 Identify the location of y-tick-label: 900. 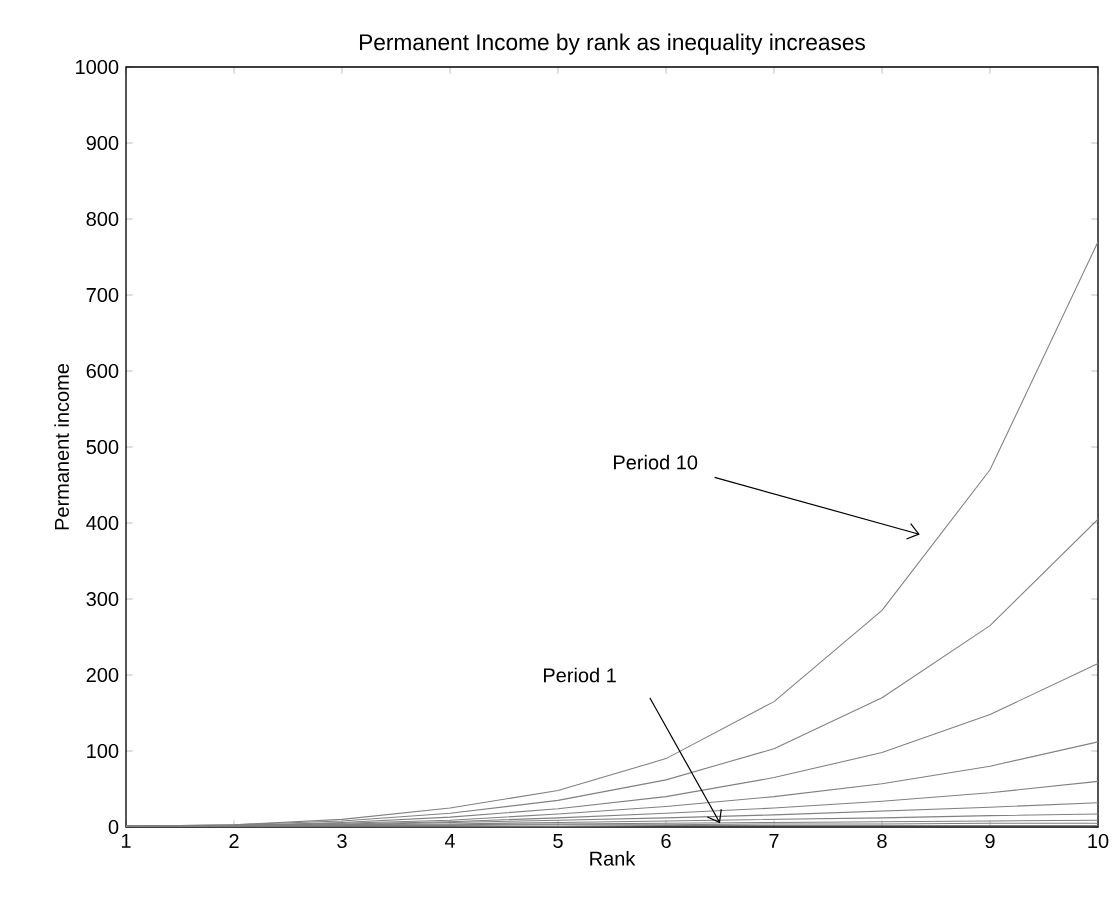
(102, 143).